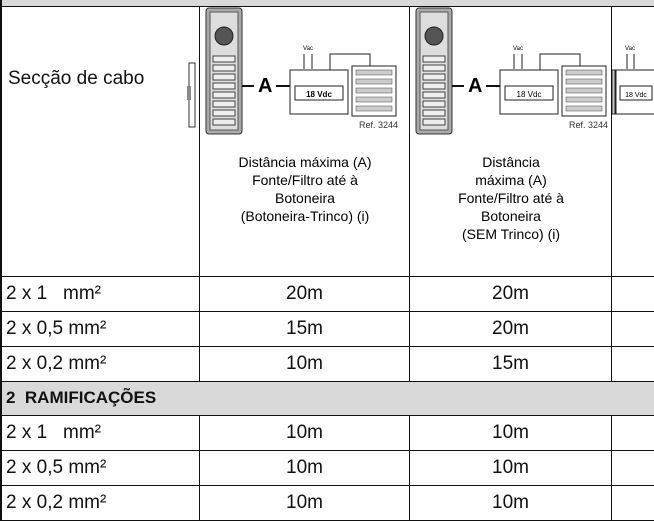 This screenshot has width=654, height=521. Describe the element at coordinates (633, 80) in the screenshot. I see `wiring-diagram: 18 Vdc Vac` at that location.